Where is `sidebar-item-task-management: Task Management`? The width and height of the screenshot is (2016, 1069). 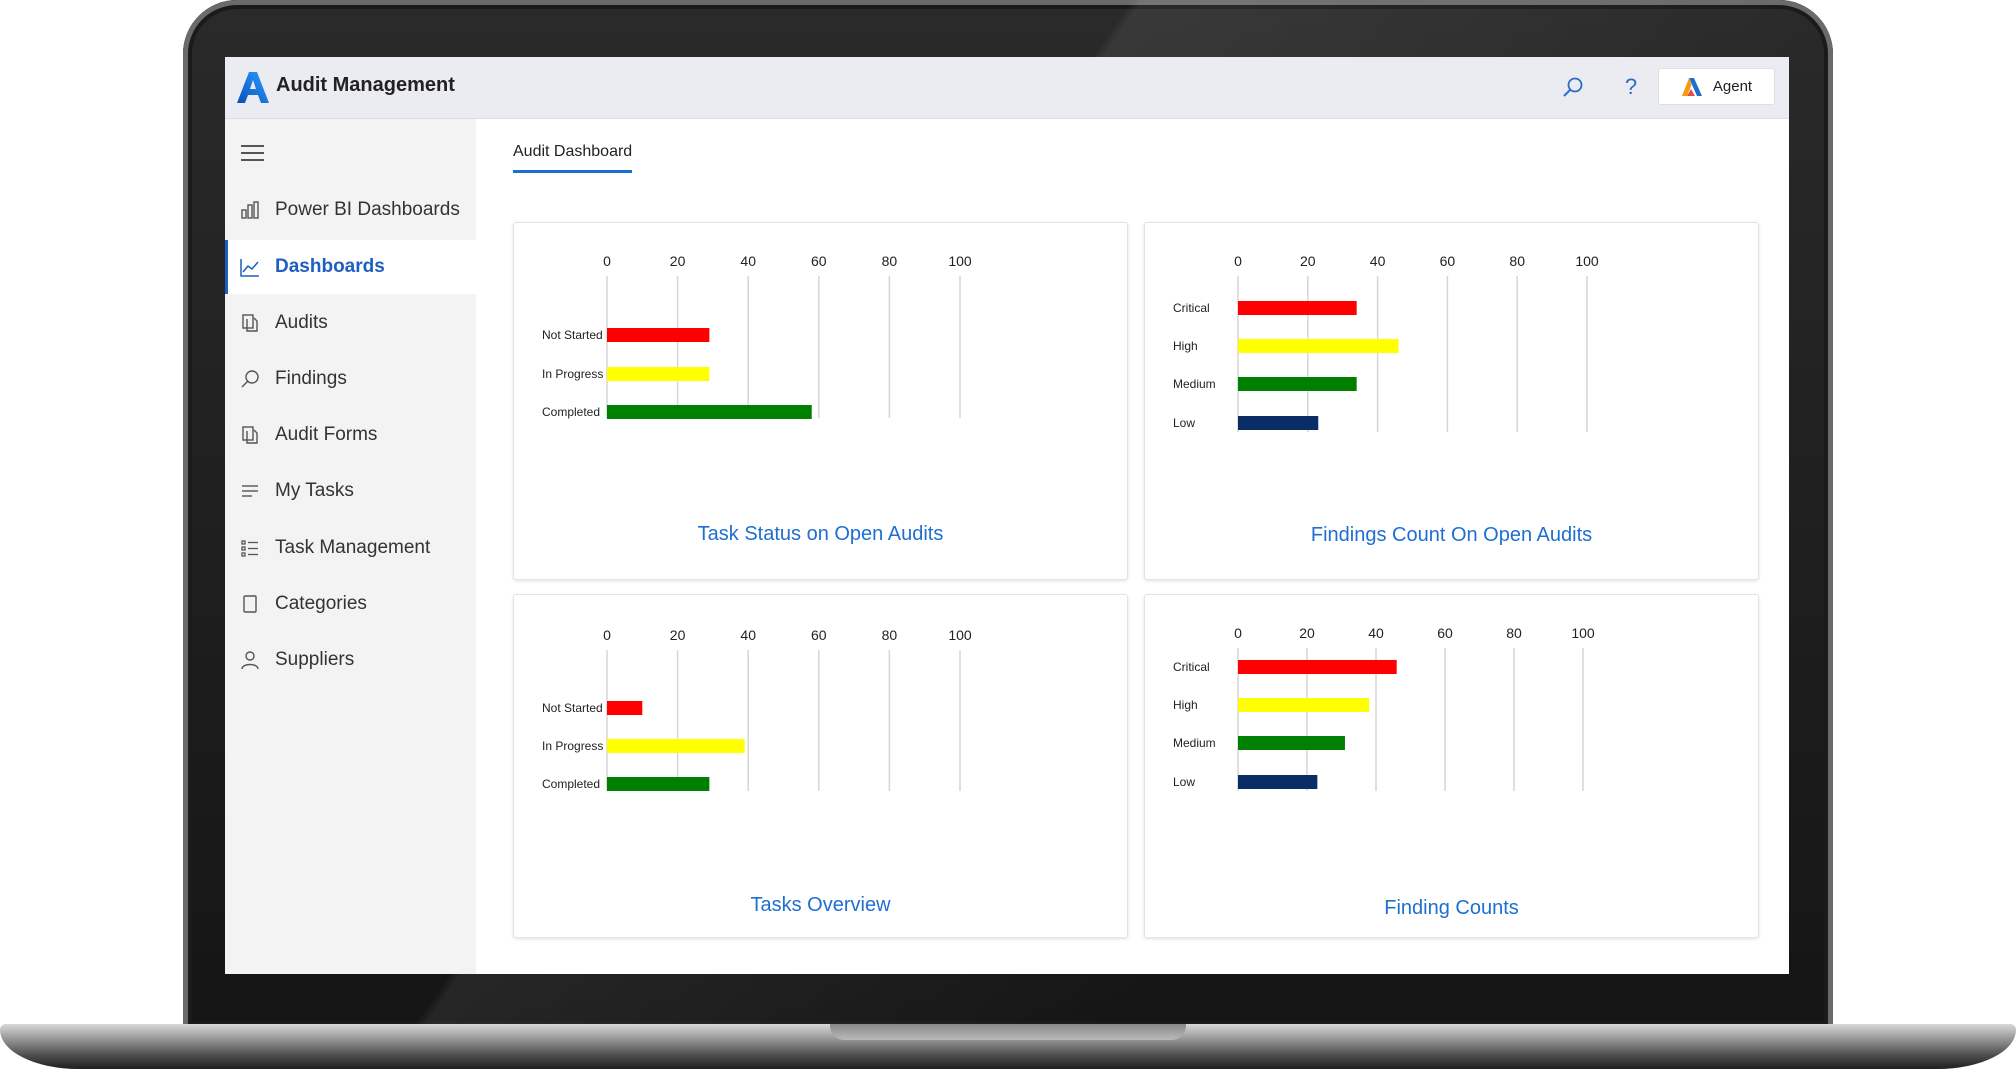 sidebar-item-task-management: Task Management is located at coordinates (350, 548).